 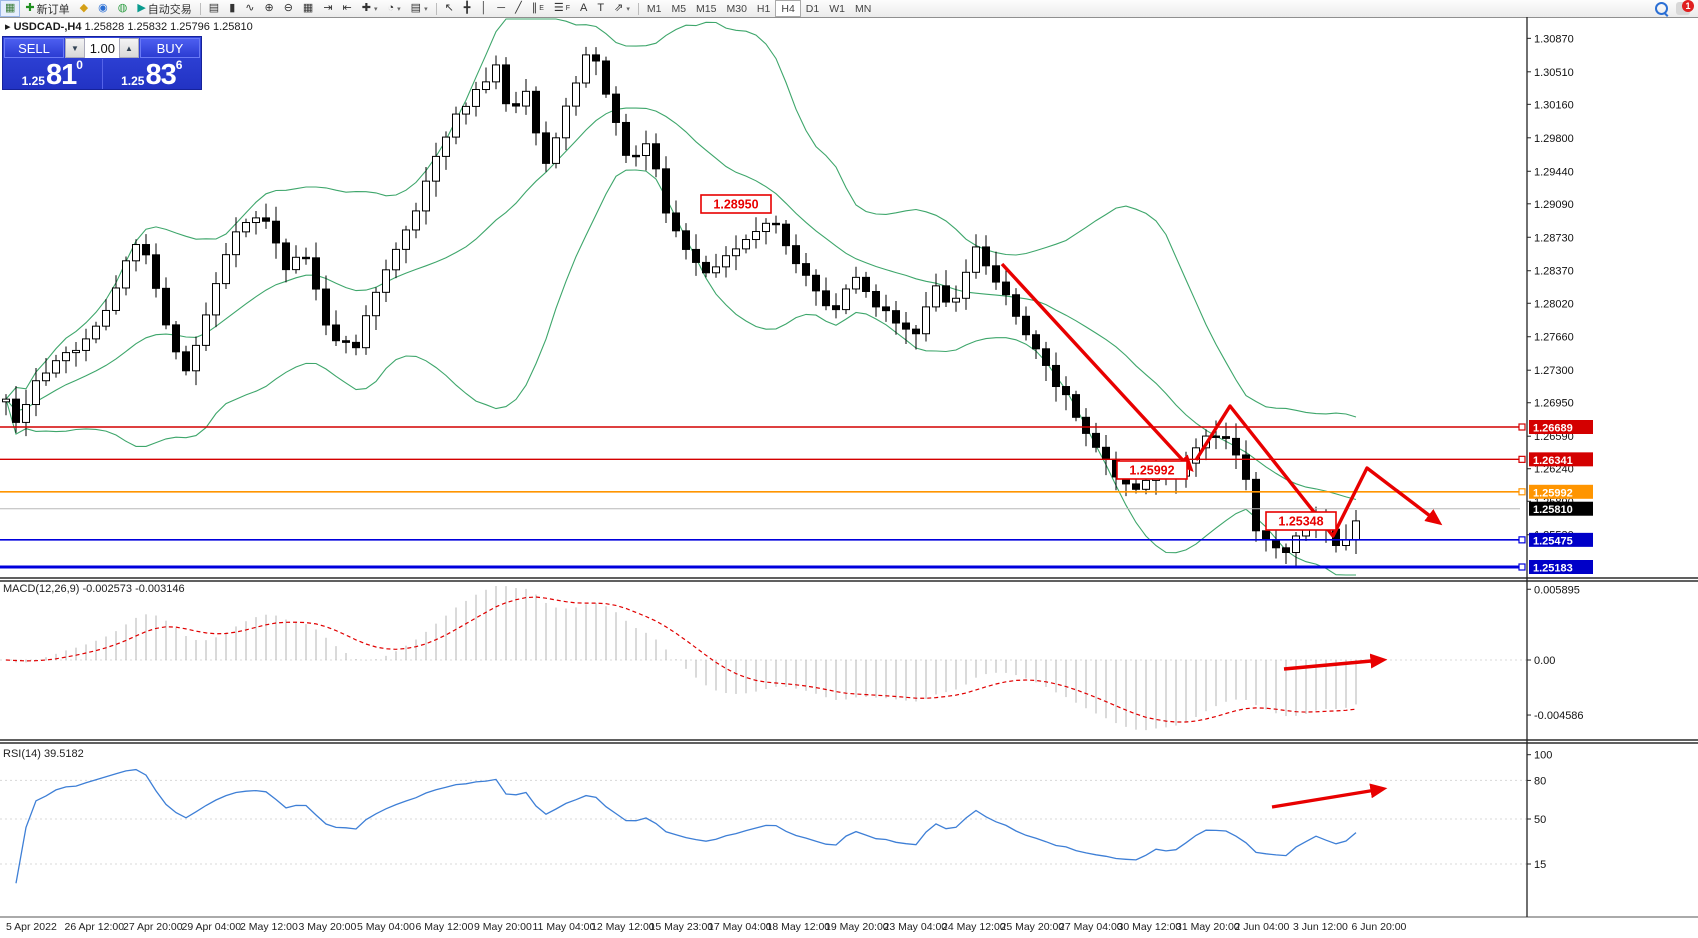 I want to click on line-chart-button: ∿, so click(x=249, y=8).